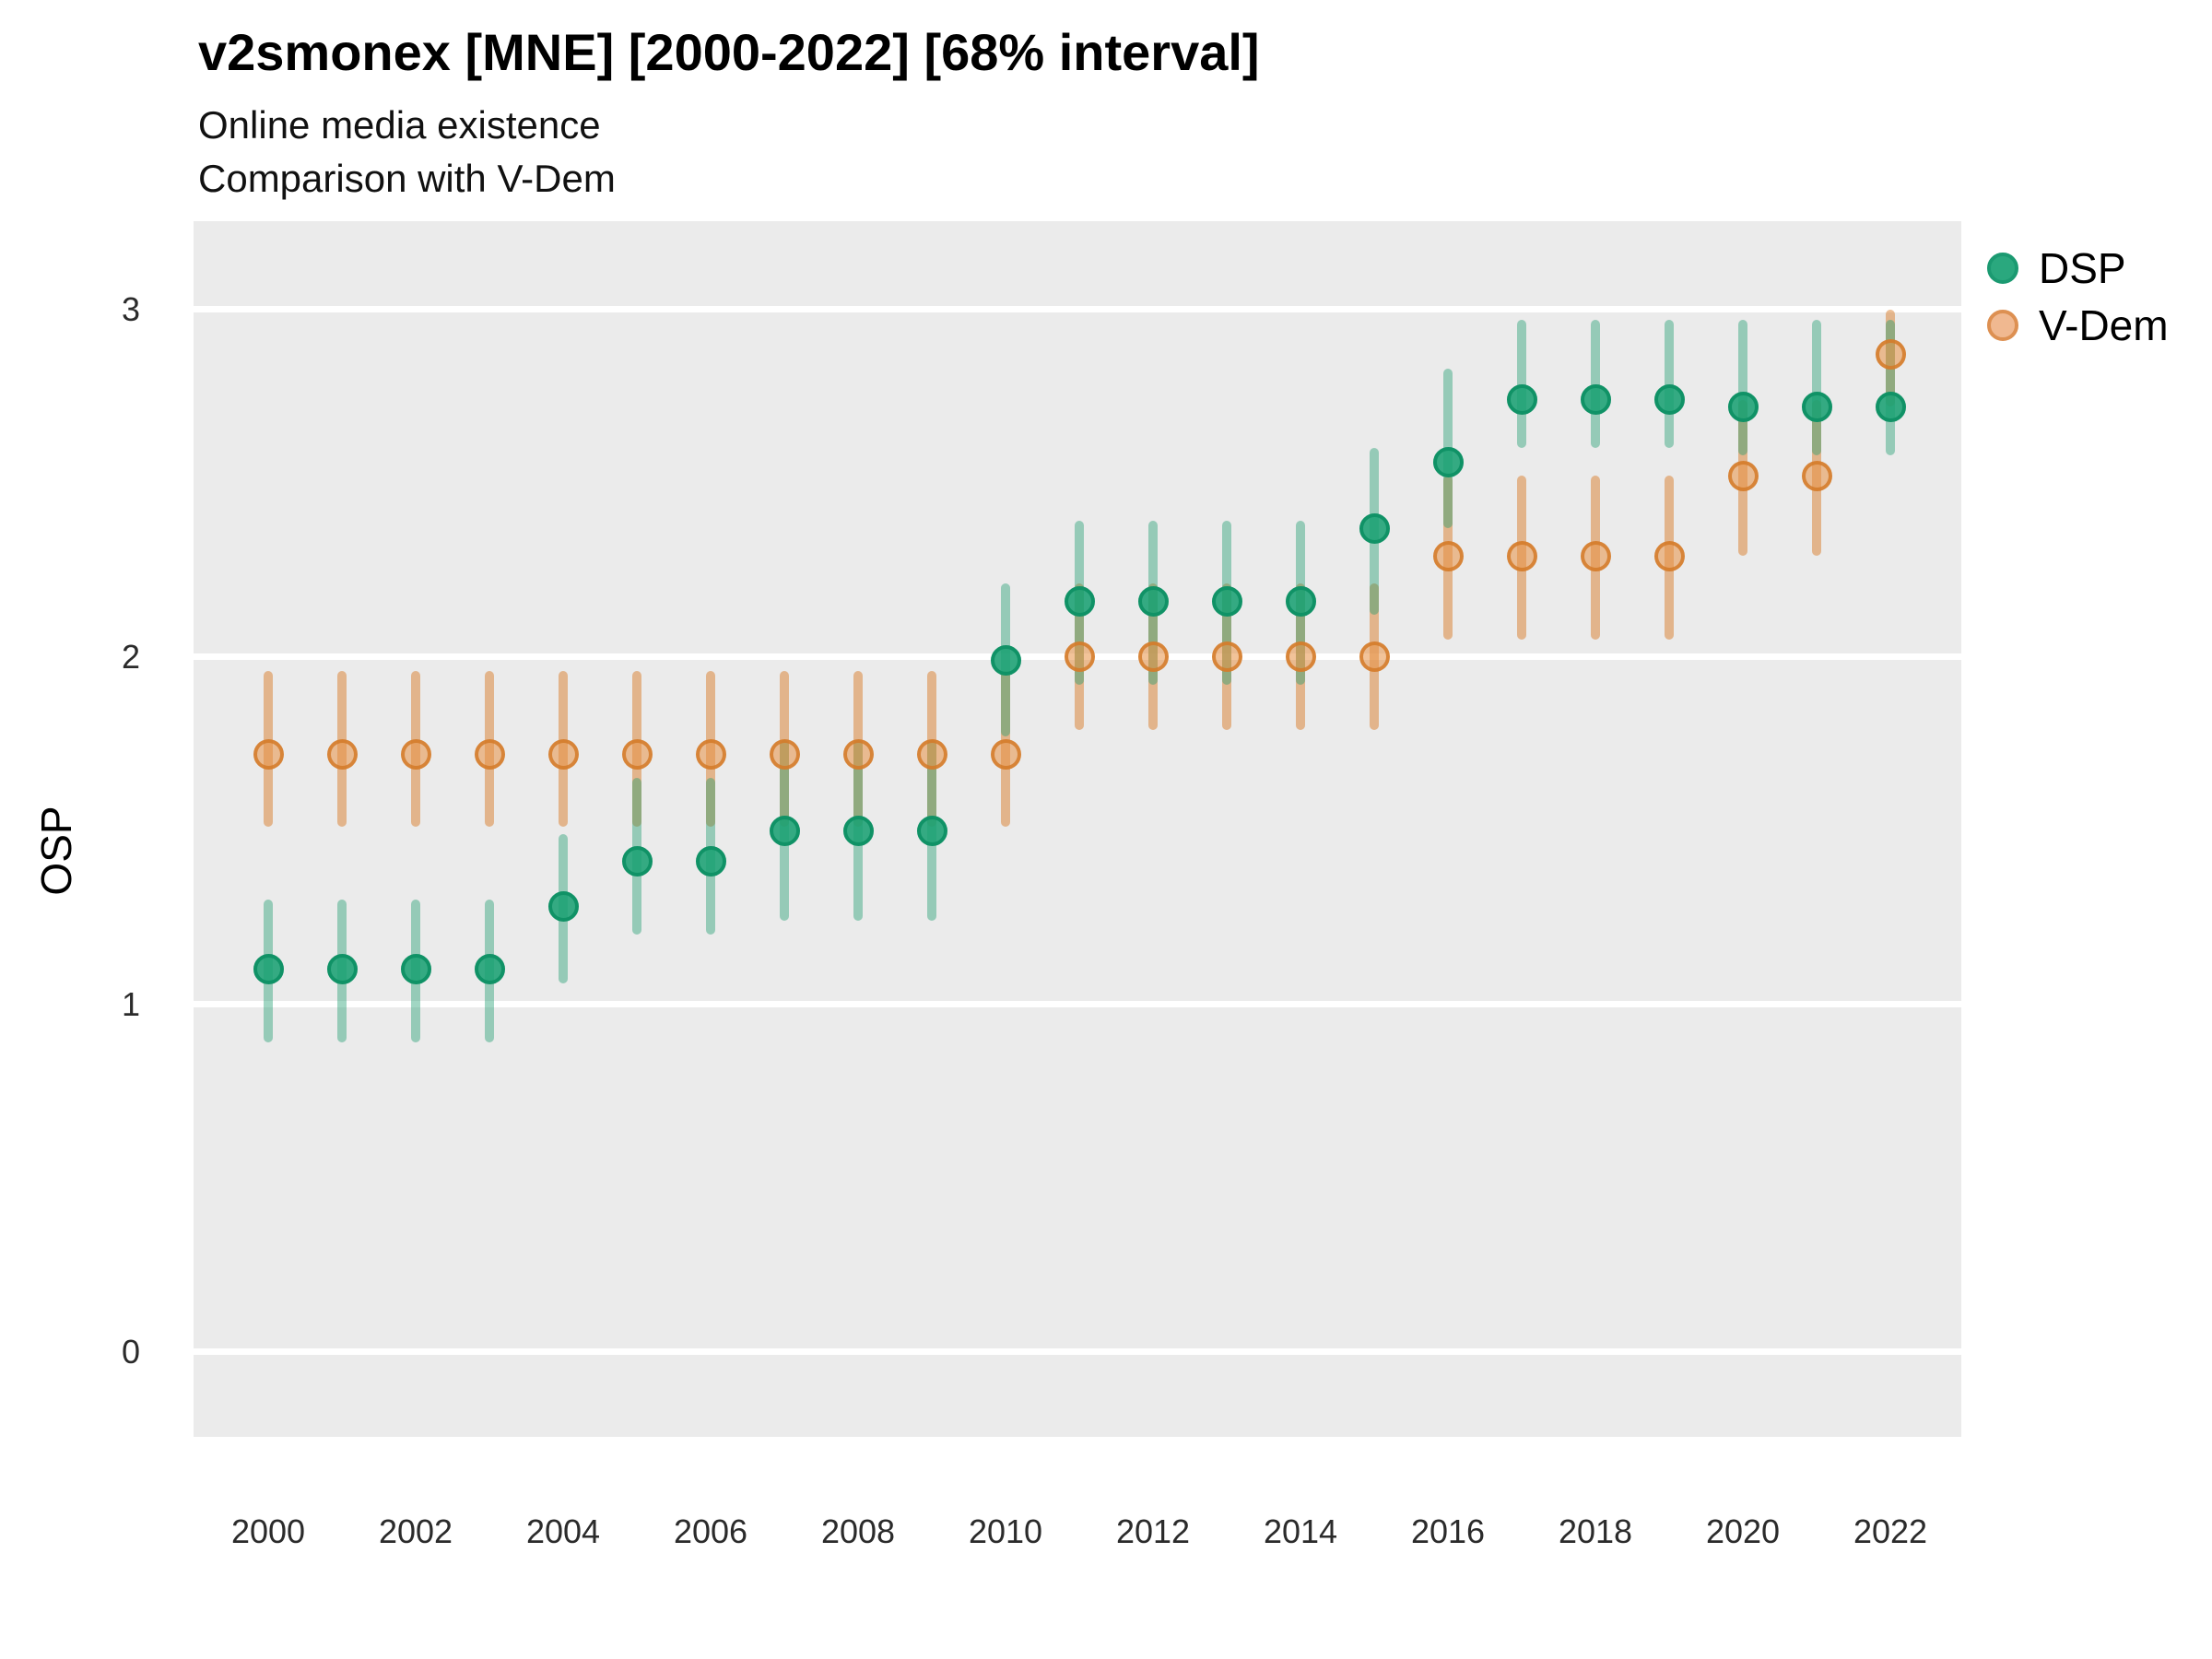 The image size is (2212, 1659). What do you see at coordinates (784, 830) in the screenshot?
I see `dsp-point-2007` at bounding box center [784, 830].